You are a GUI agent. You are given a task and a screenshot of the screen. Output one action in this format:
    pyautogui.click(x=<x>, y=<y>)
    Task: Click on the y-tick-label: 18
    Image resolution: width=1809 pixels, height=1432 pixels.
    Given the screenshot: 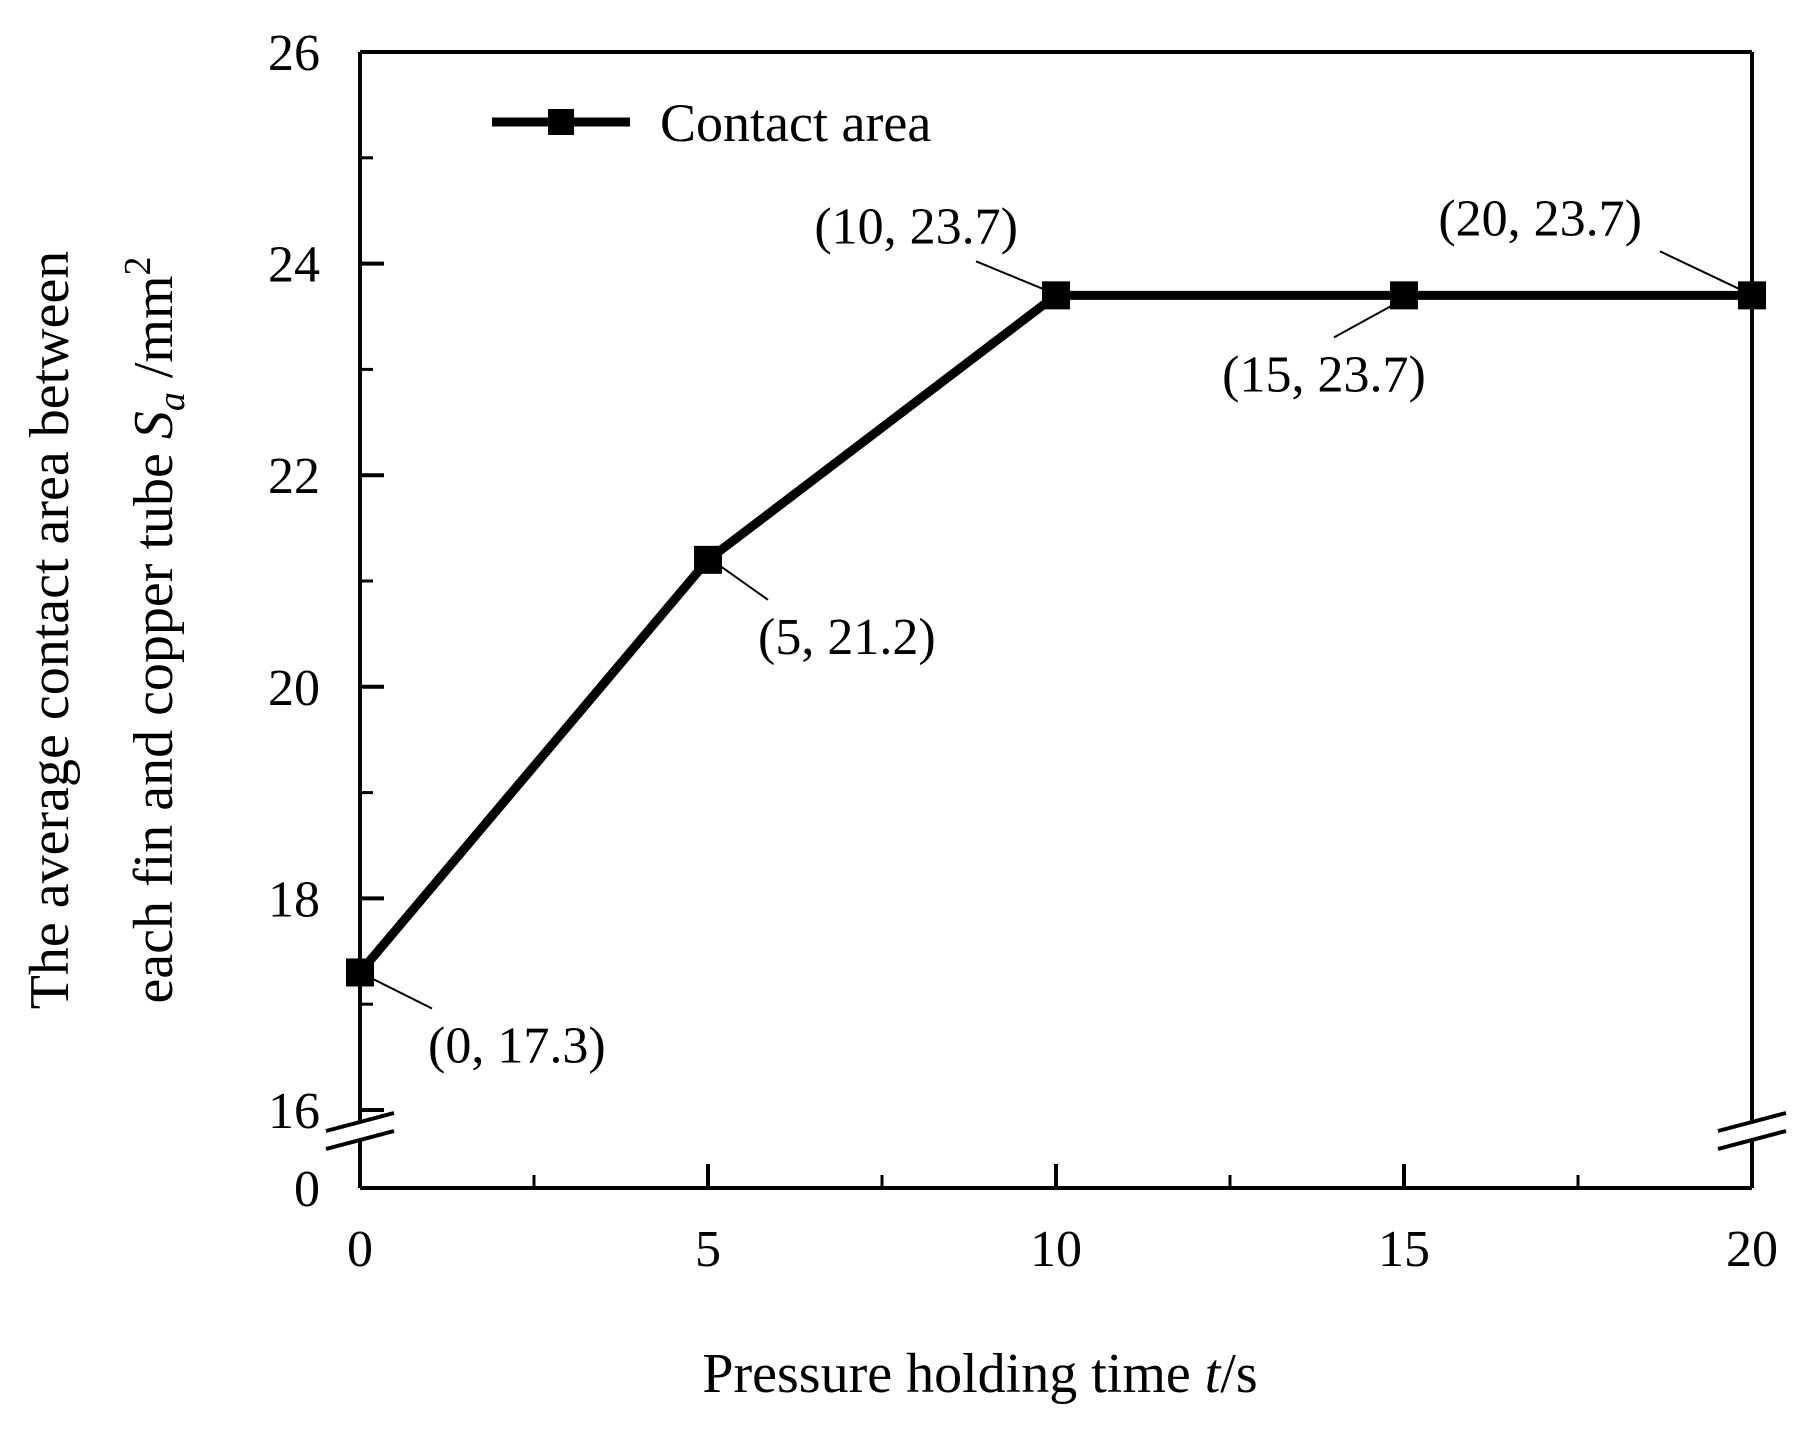 What is the action you would take?
    pyautogui.click(x=294, y=899)
    